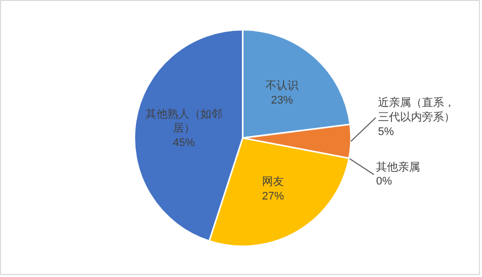 The height and width of the screenshot is (277, 482). Describe the element at coordinates (183, 121) in the screenshot. I see `slice-label: 其他熟人（如邻居）` at that location.